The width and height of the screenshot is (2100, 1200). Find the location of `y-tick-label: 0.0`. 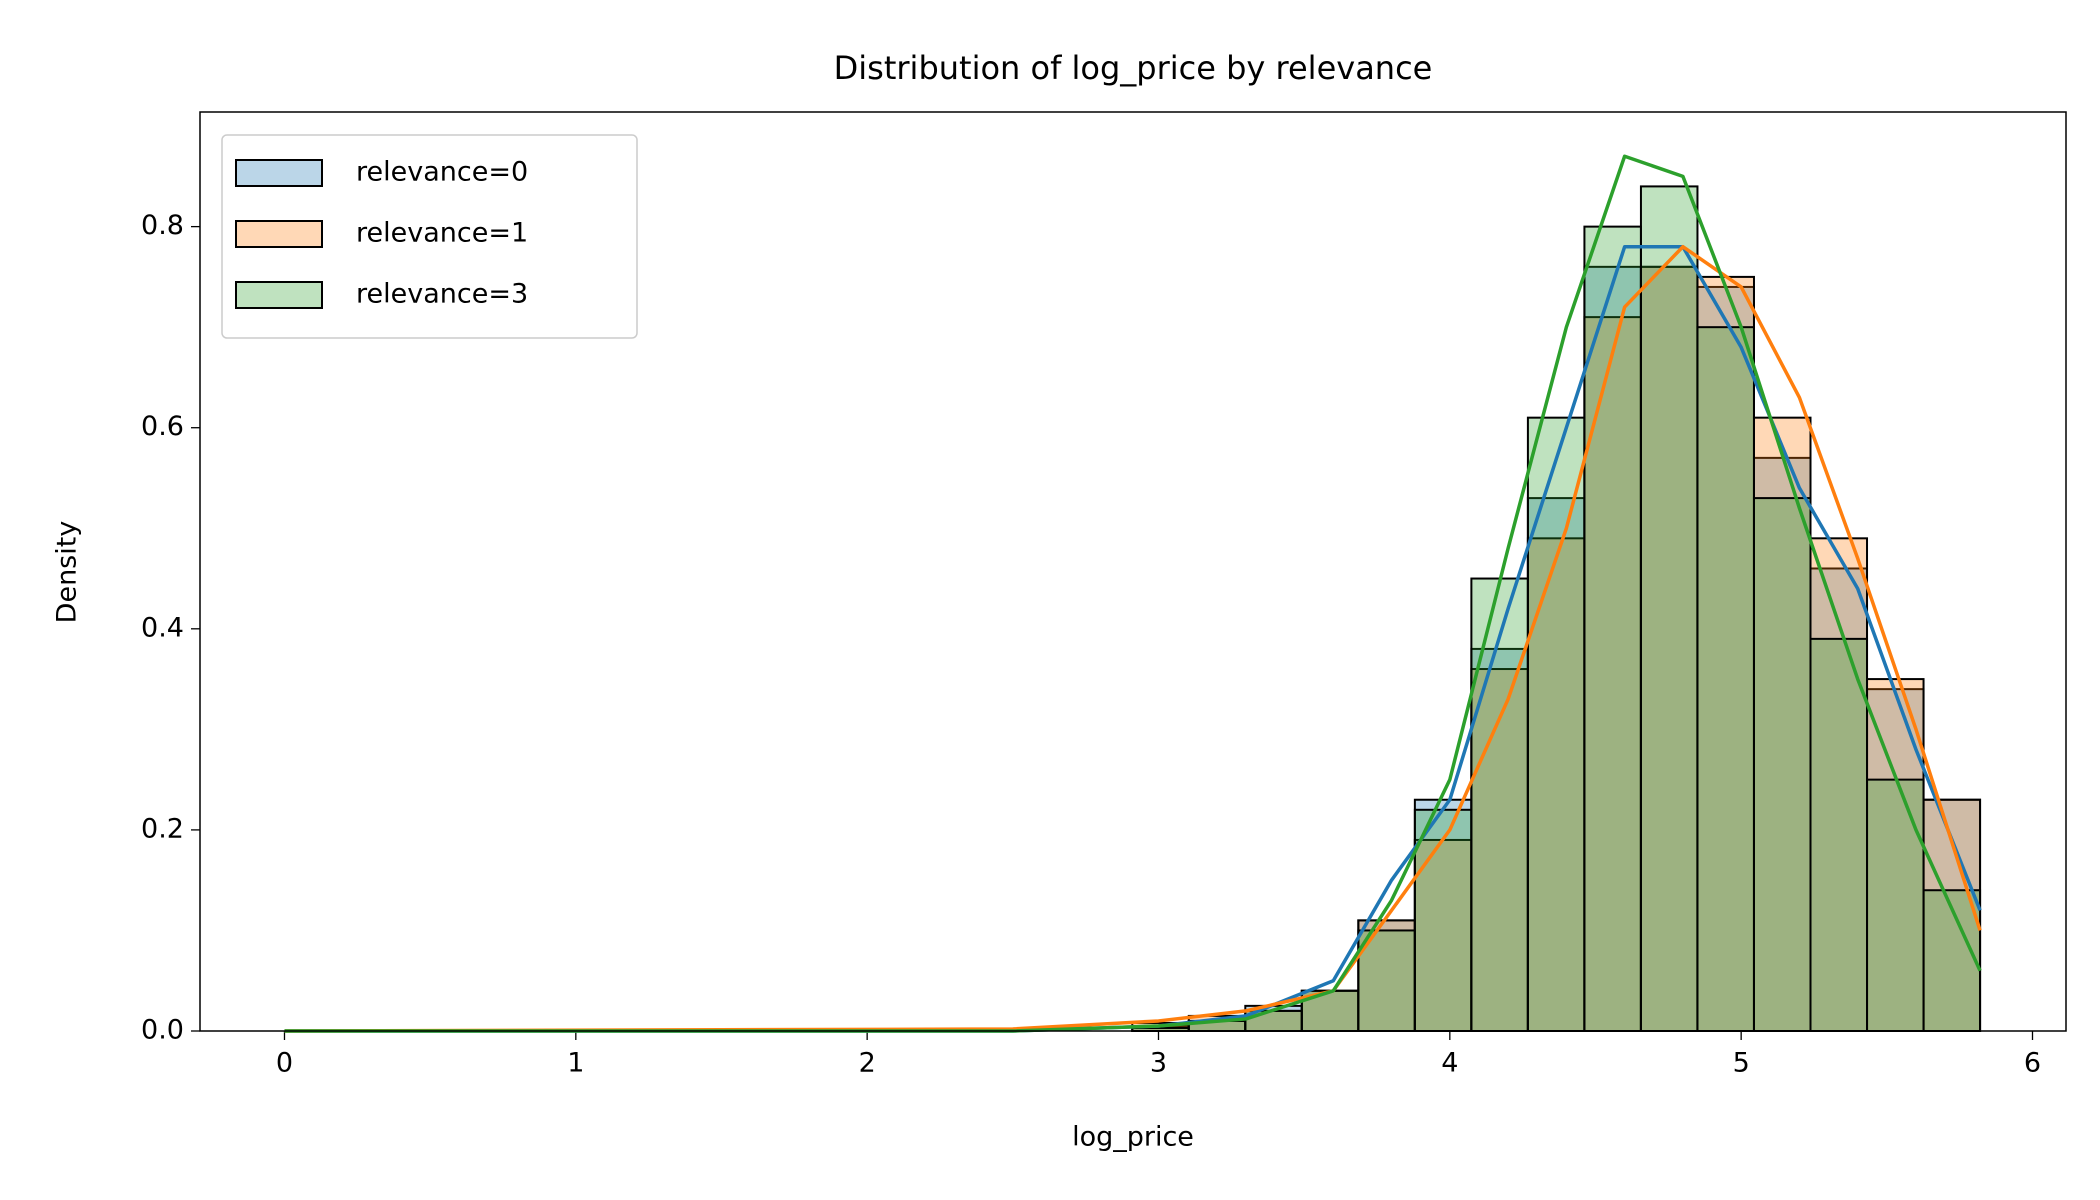

y-tick-label: 0.0 is located at coordinates (162, 1030).